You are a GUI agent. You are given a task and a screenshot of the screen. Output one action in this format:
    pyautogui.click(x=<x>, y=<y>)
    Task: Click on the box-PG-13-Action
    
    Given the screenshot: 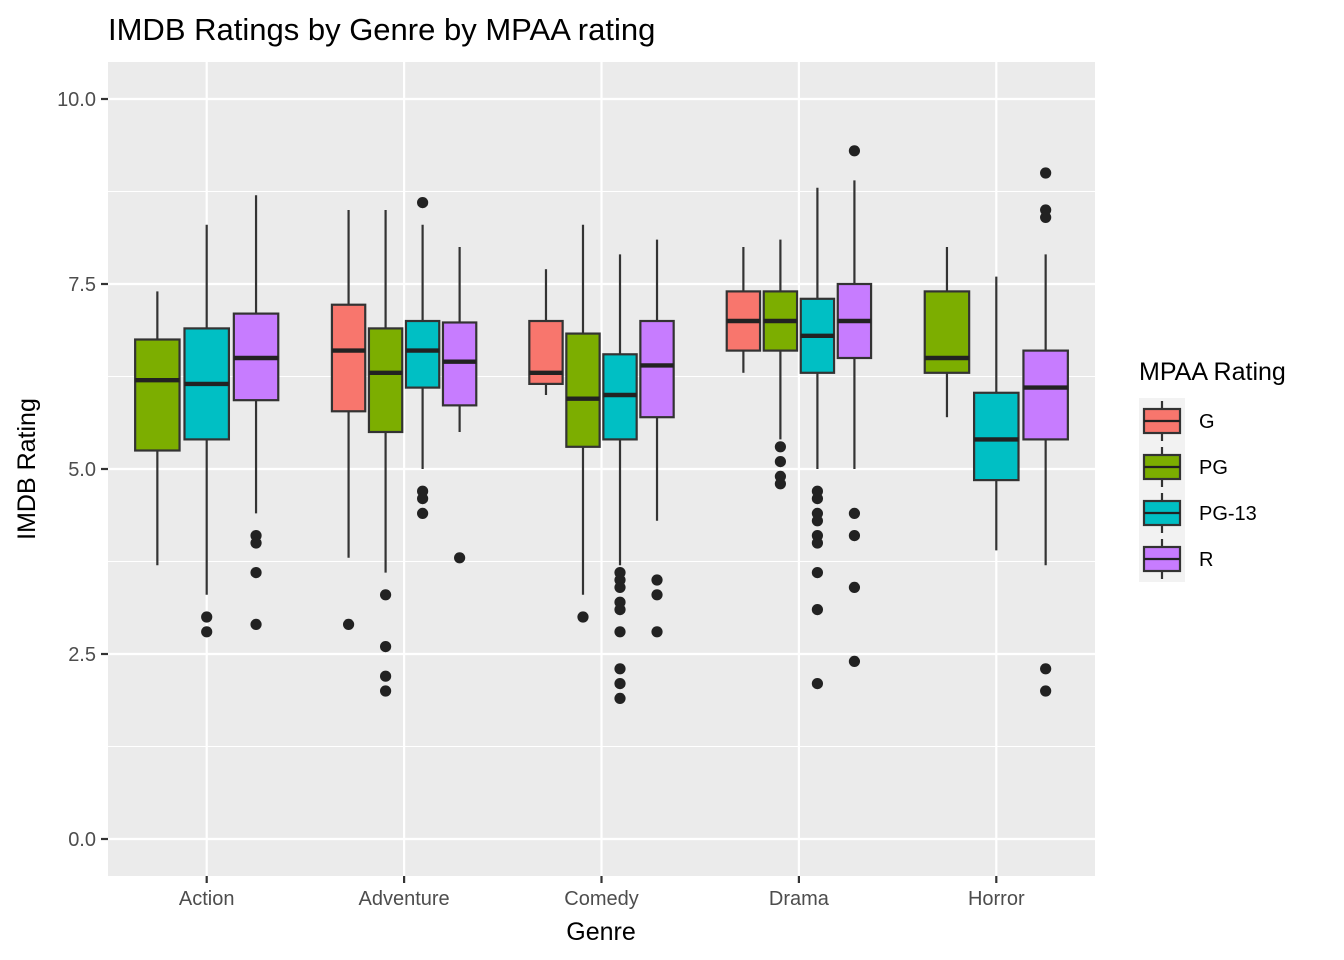 What is the action you would take?
    pyautogui.click(x=207, y=431)
    